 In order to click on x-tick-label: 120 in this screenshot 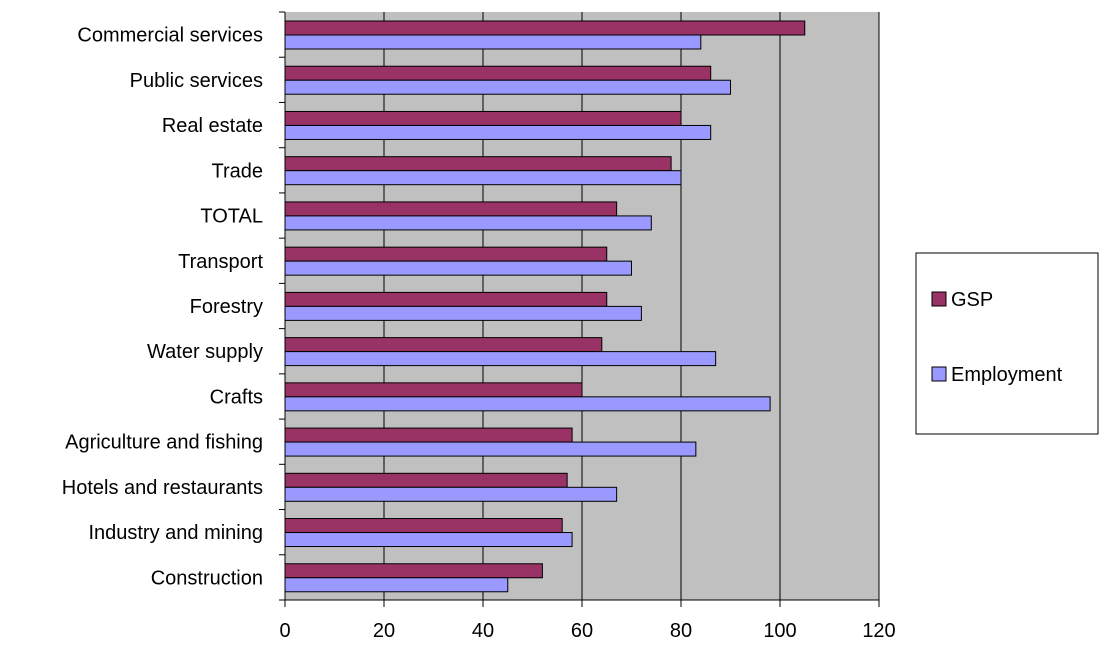, I will do `click(878, 631)`.